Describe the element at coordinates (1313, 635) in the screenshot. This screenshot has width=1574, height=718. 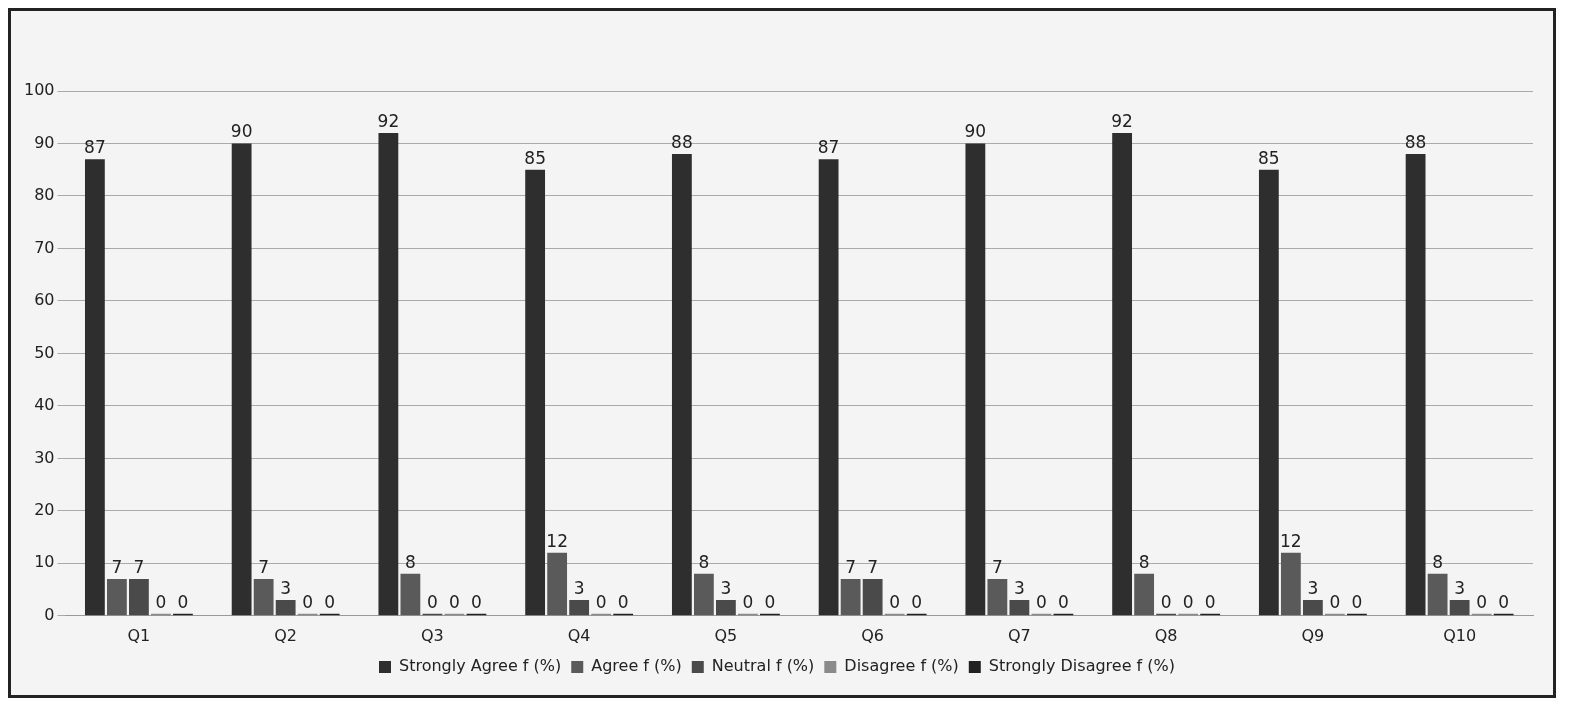
I see `x-tick-label: Q9` at that location.